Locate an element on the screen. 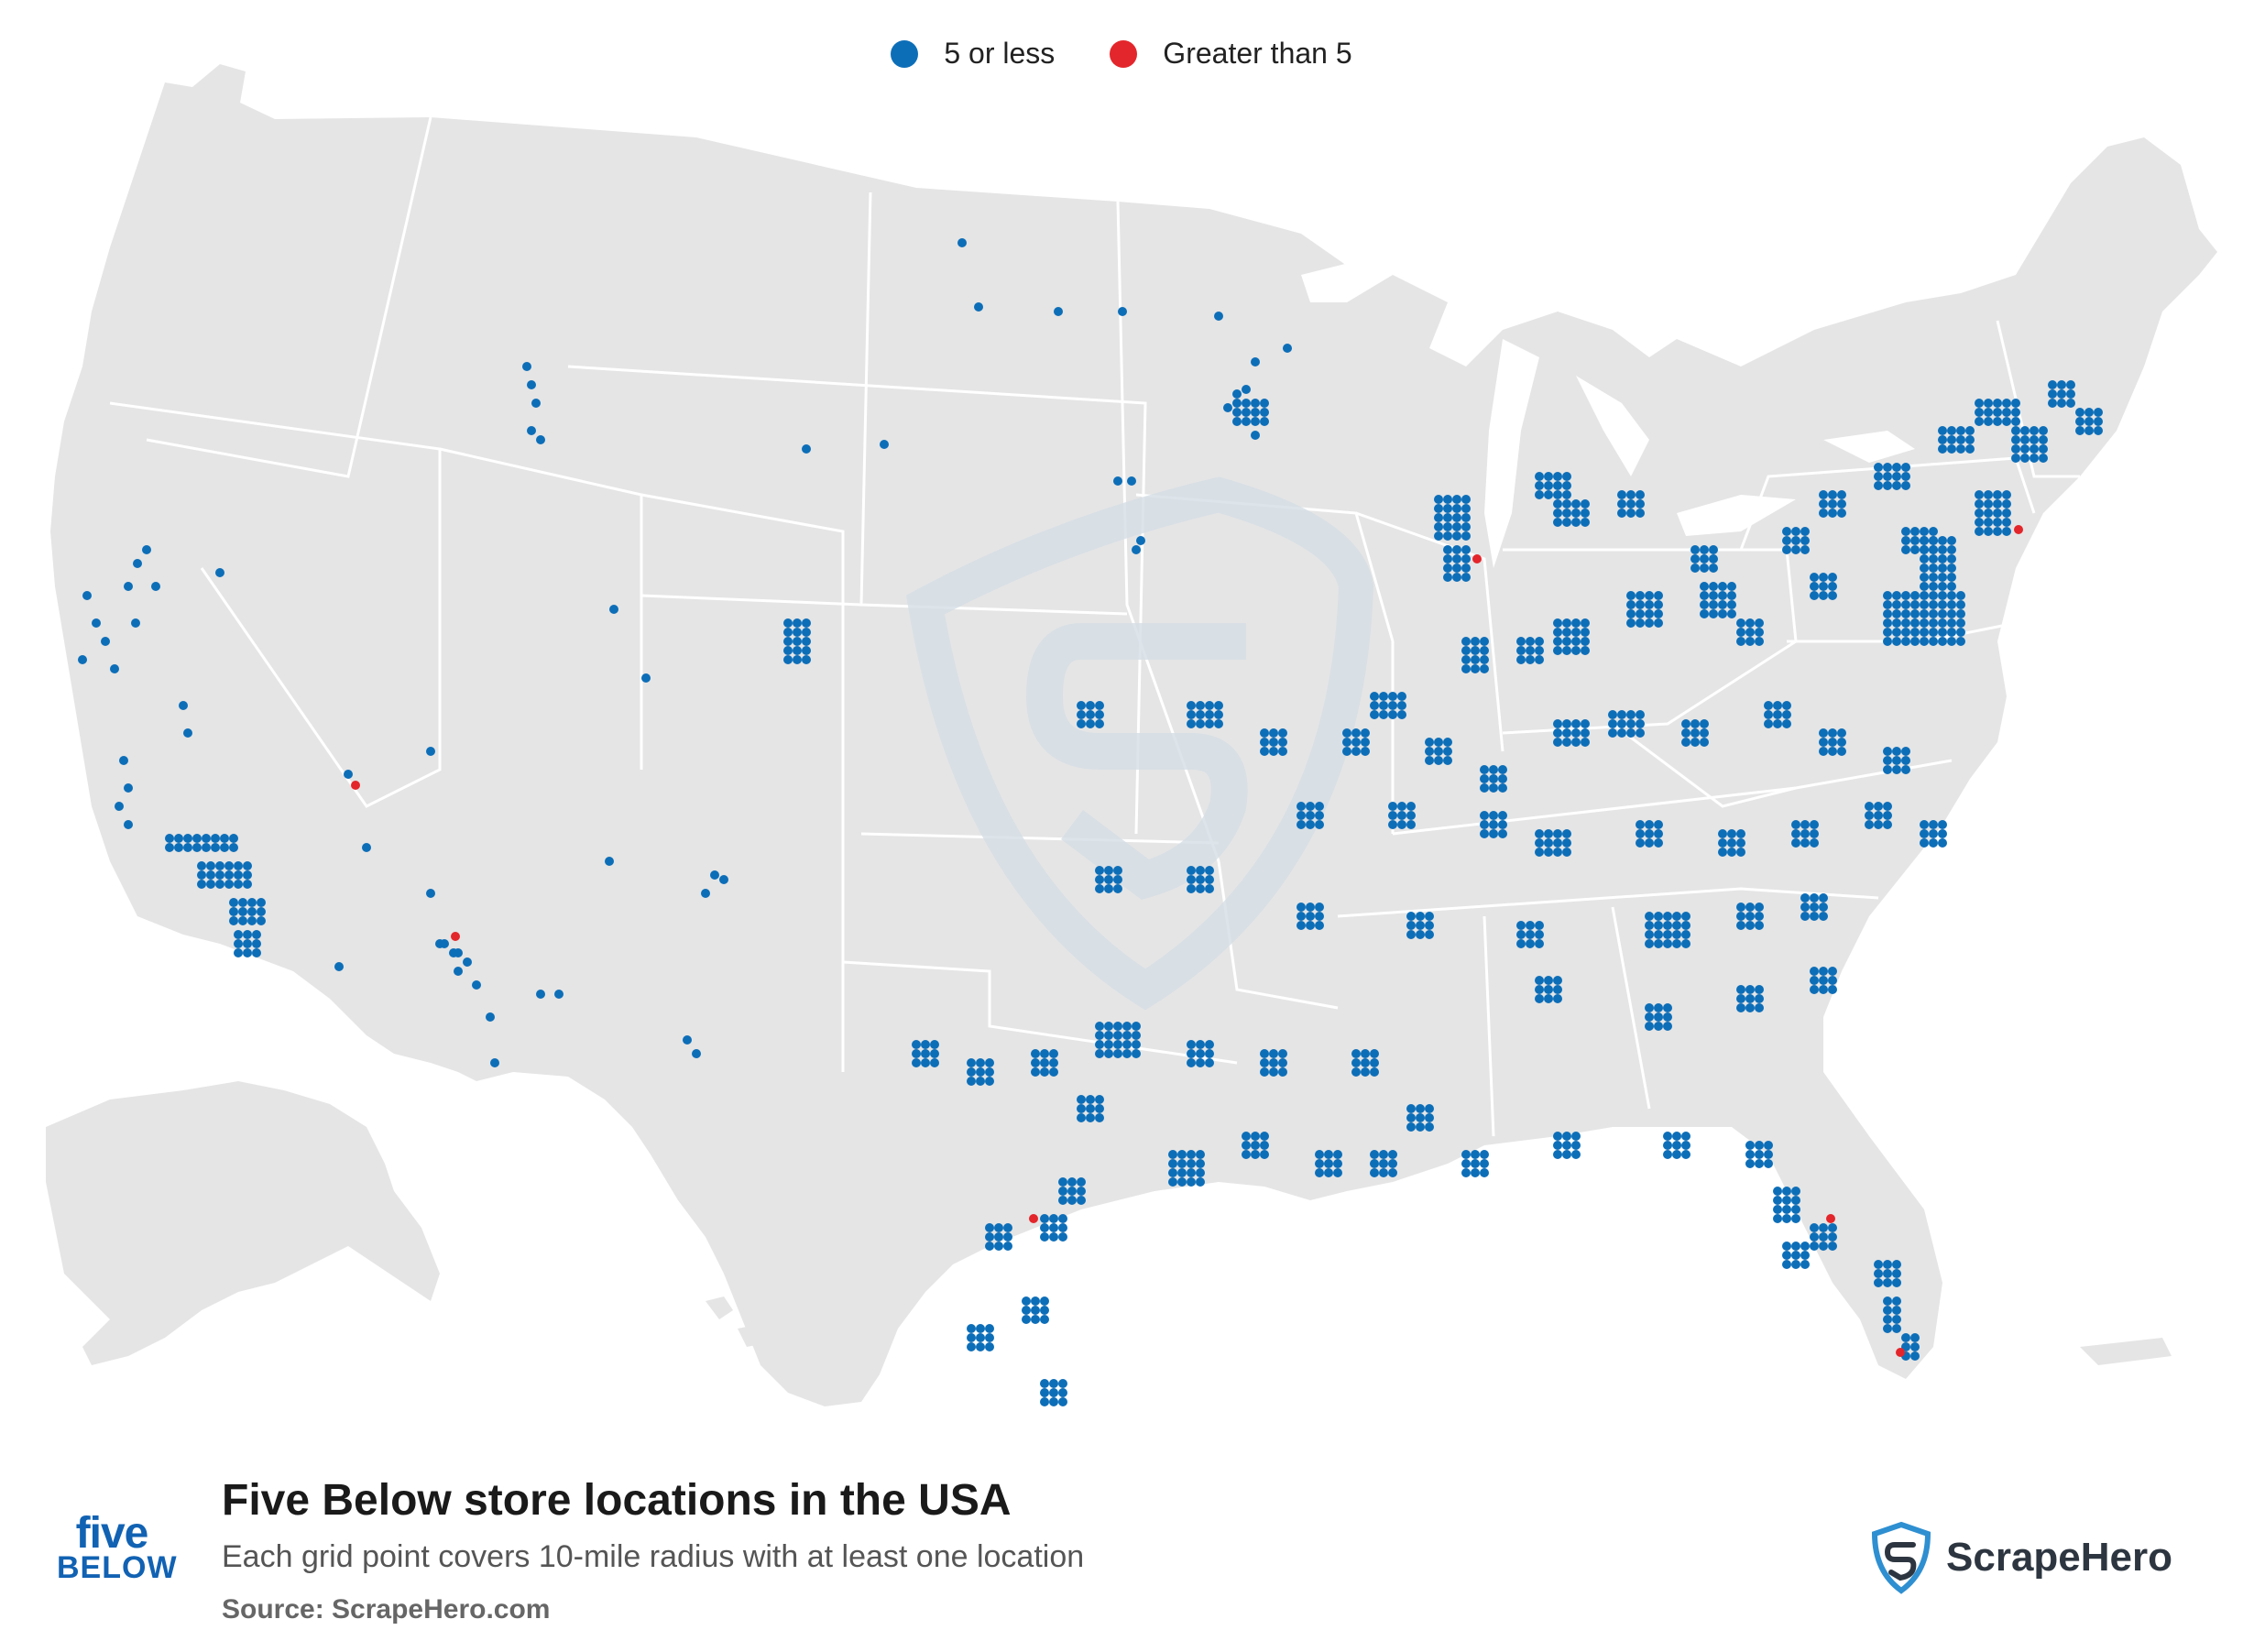 The width and height of the screenshot is (2243, 1652). scrapehero-shield-icon is located at coordinates (1901, 1557).